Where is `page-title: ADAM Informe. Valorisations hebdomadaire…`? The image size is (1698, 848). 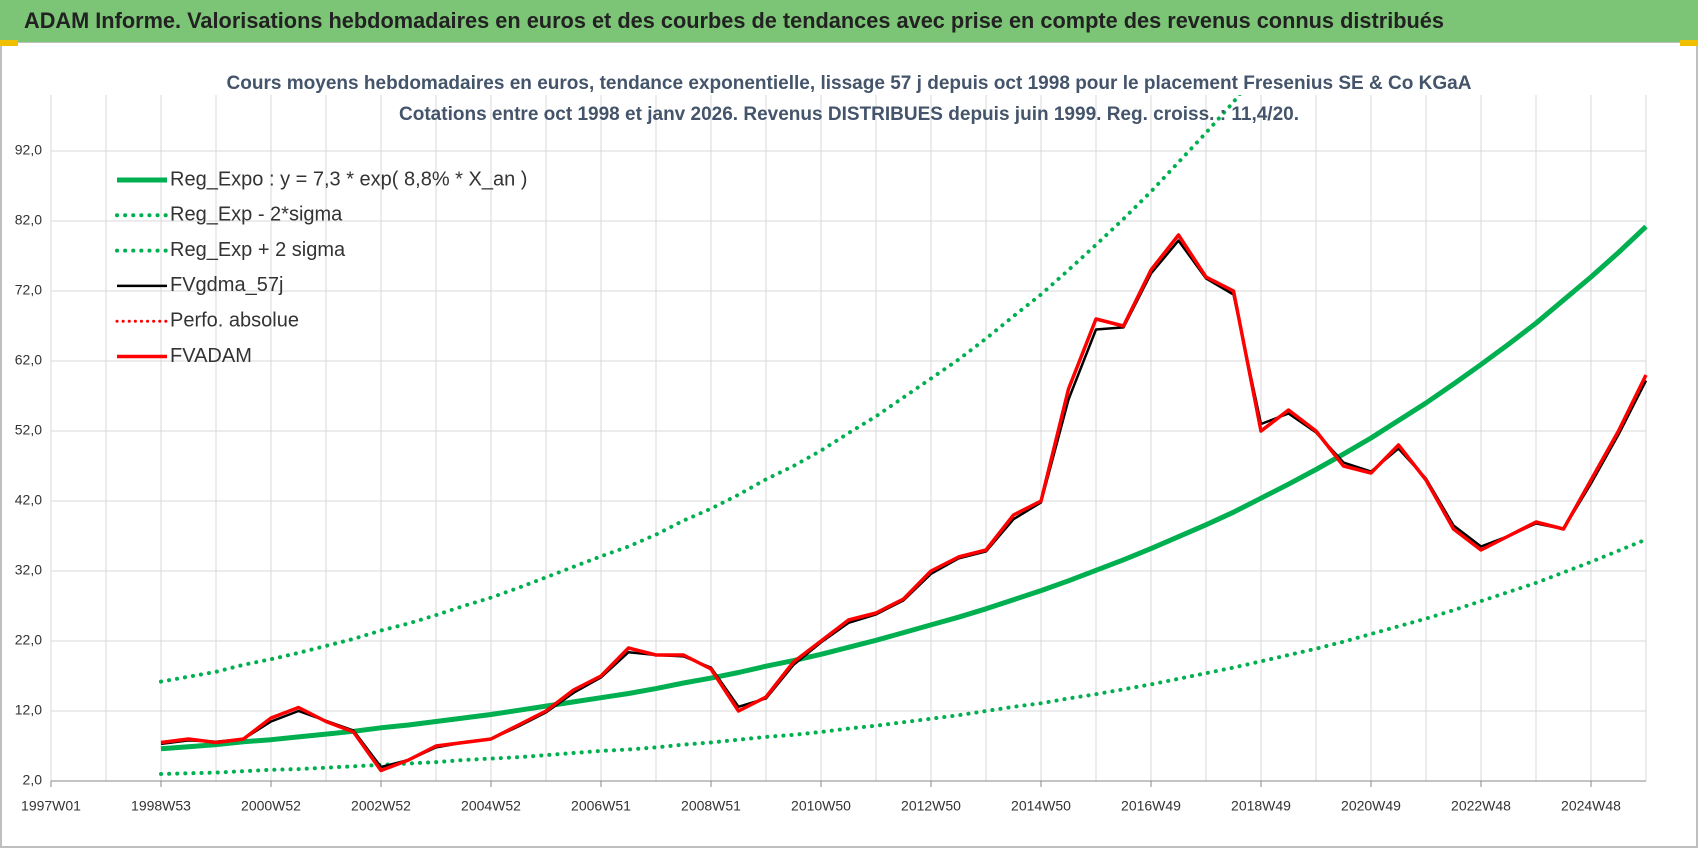
page-title: ADAM Informe. Valorisations hebdomadaire… is located at coordinates (734, 20).